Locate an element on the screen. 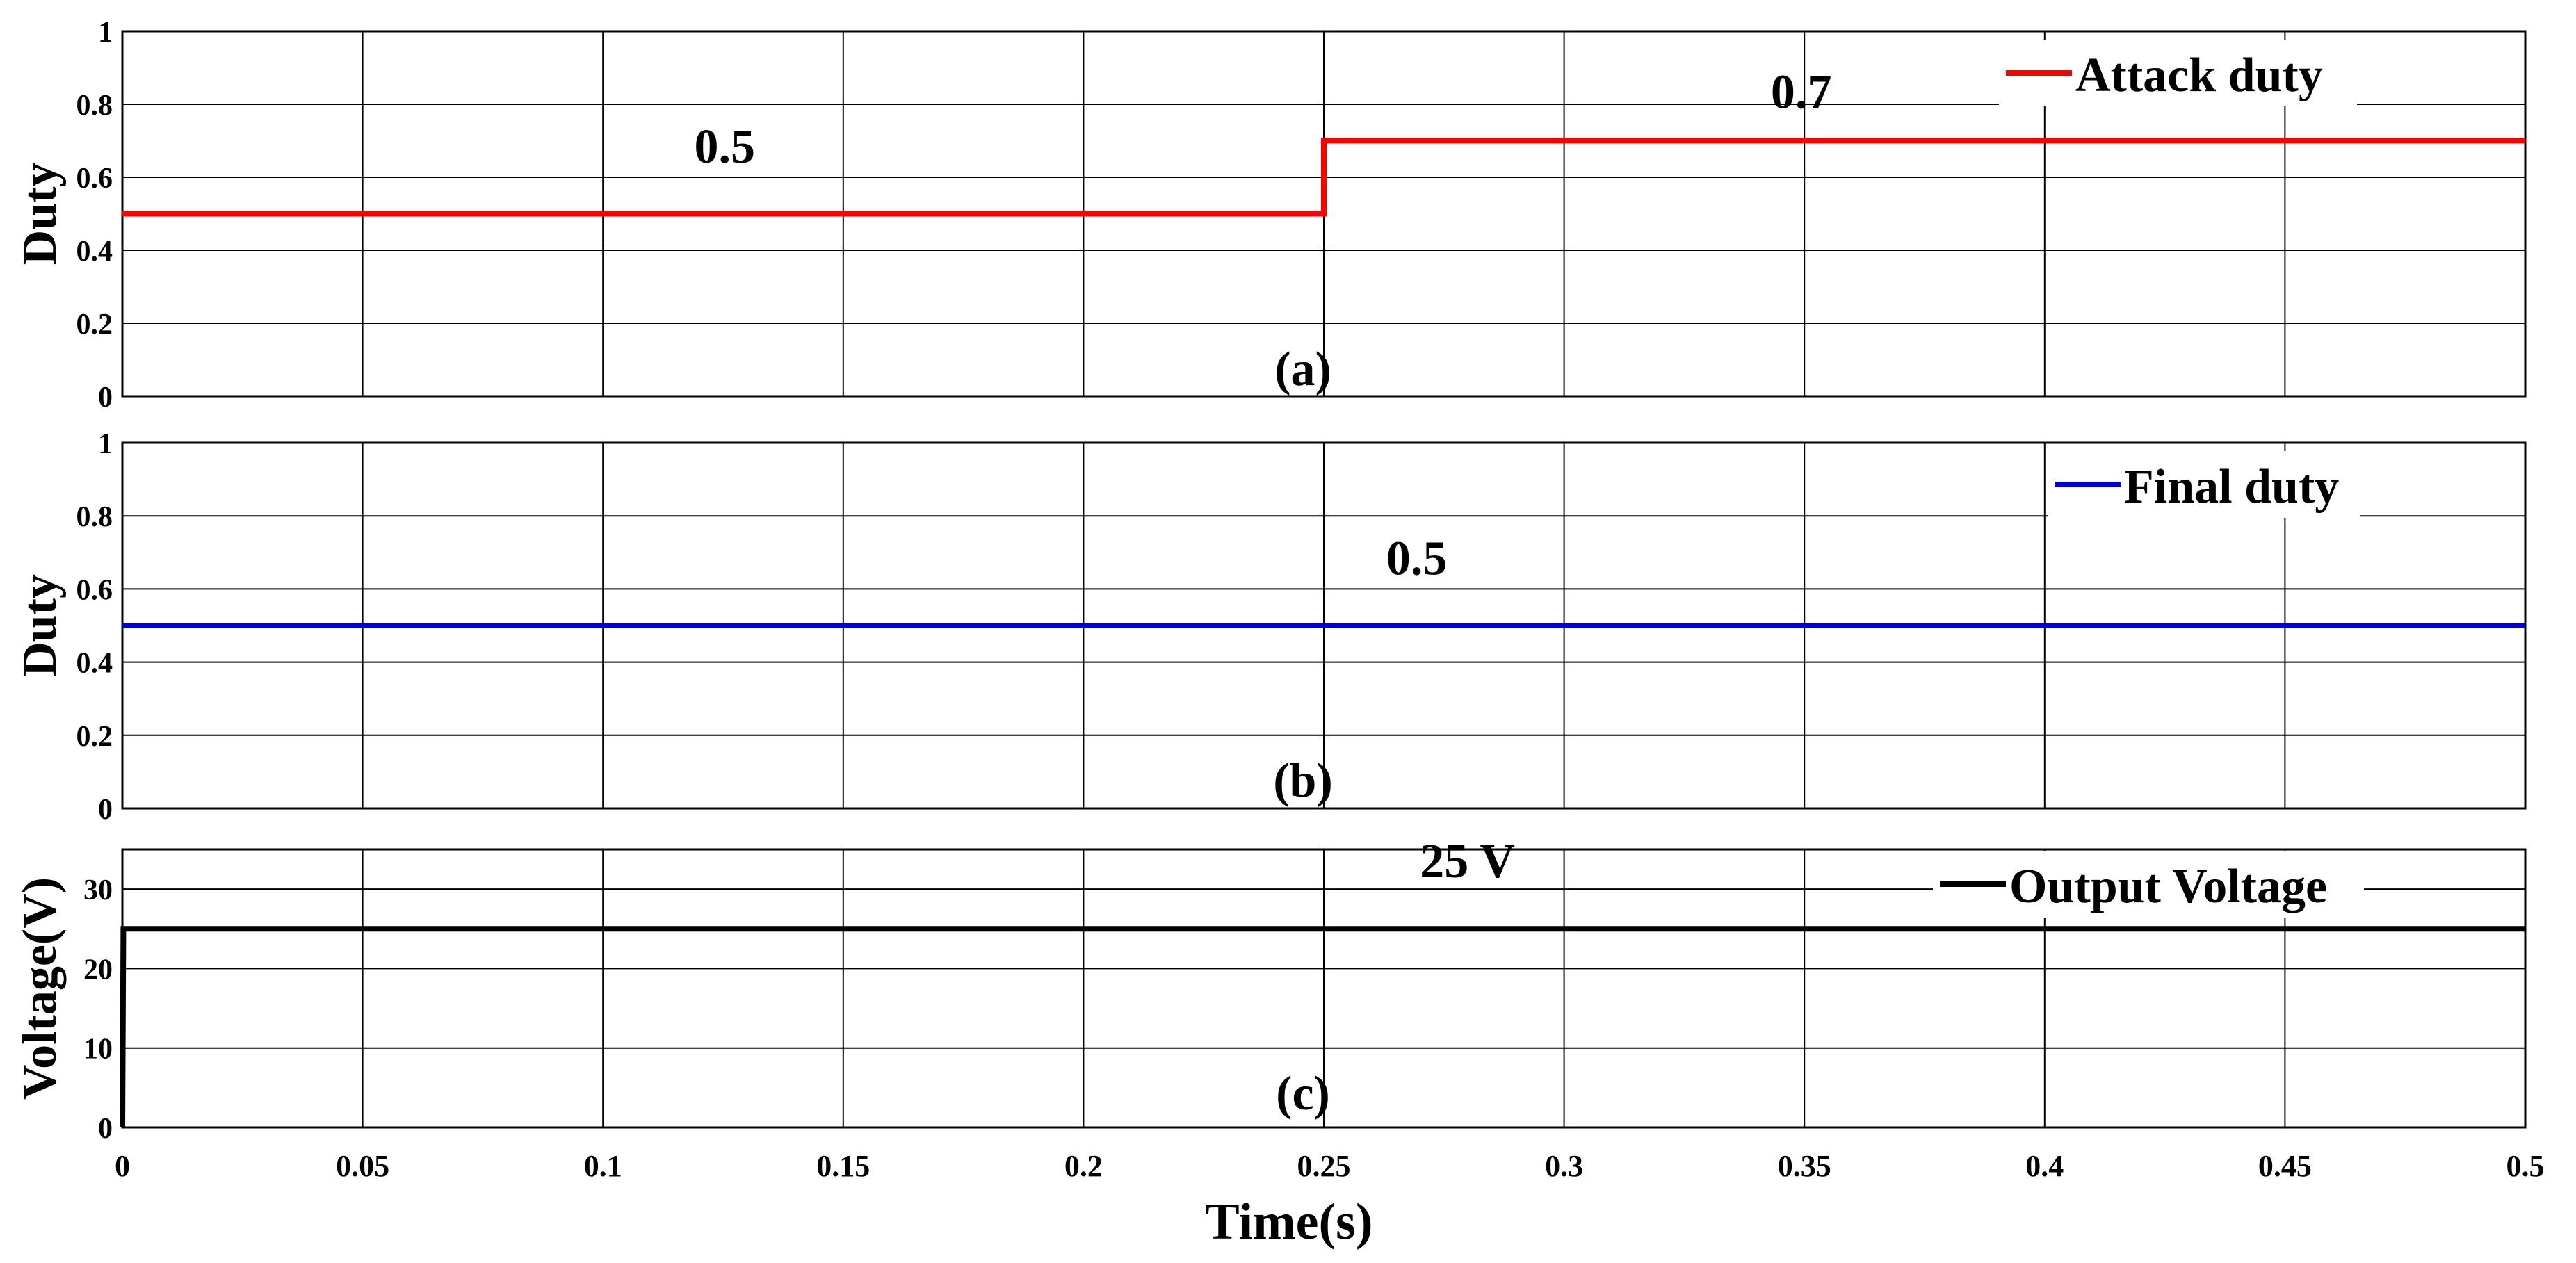  y-tick-label: 20 is located at coordinates (98, 970).